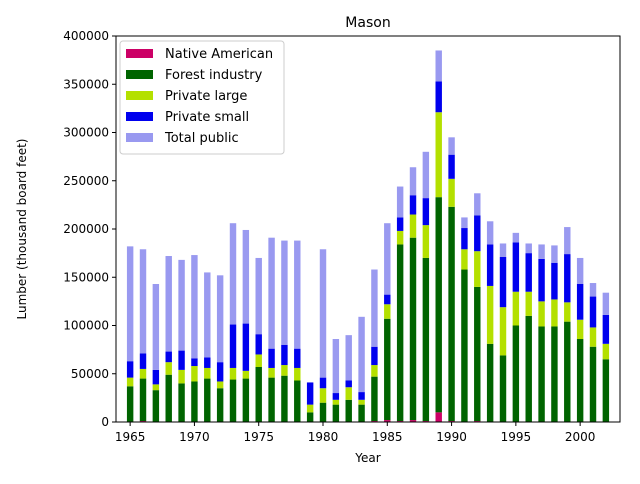 The height and width of the screenshot is (484, 640). What do you see at coordinates (156, 377) in the screenshot?
I see `bar-private-small-1967` at bounding box center [156, 377].